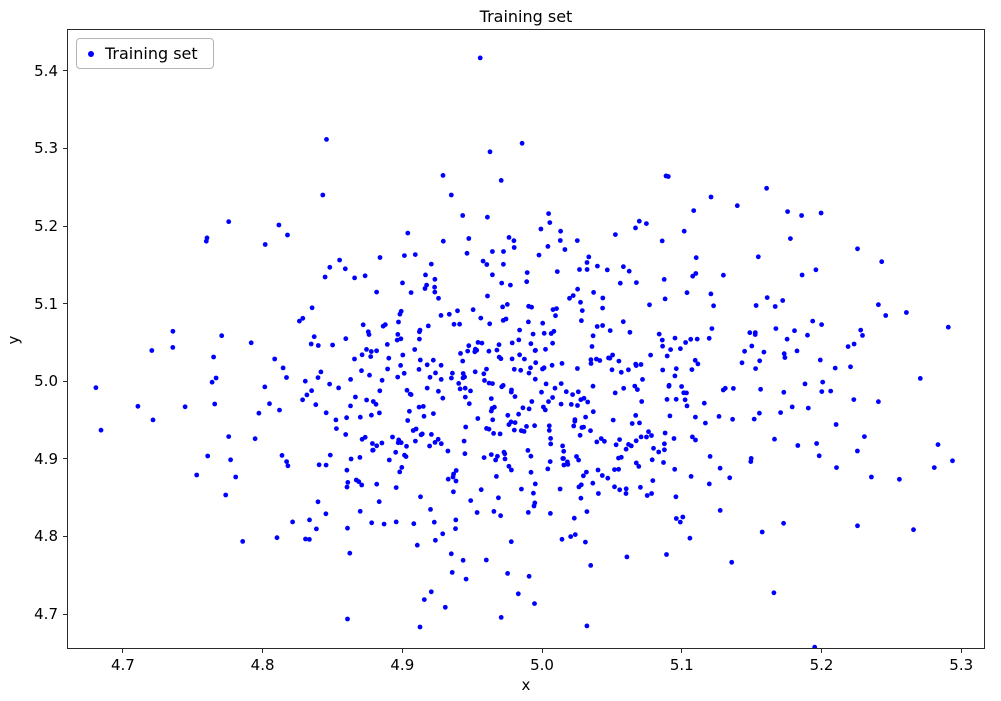 The image size is (1001, 701). I want to click on x-tick-label: 5.0, so click(542, 665).